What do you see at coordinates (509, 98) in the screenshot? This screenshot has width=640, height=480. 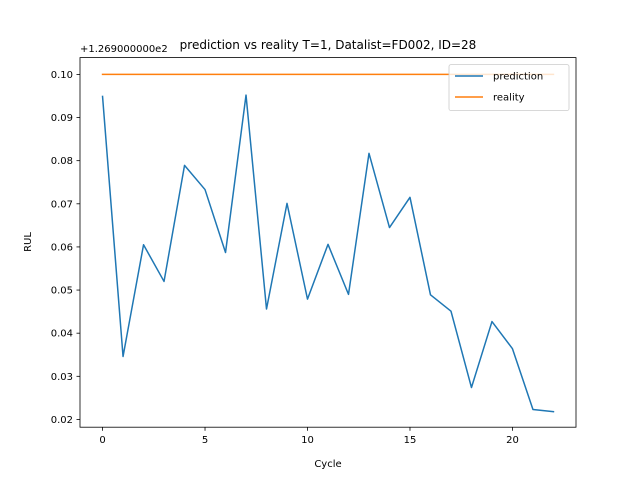 I see `legend-label-reality: reality` at bounding box center [509, 98].